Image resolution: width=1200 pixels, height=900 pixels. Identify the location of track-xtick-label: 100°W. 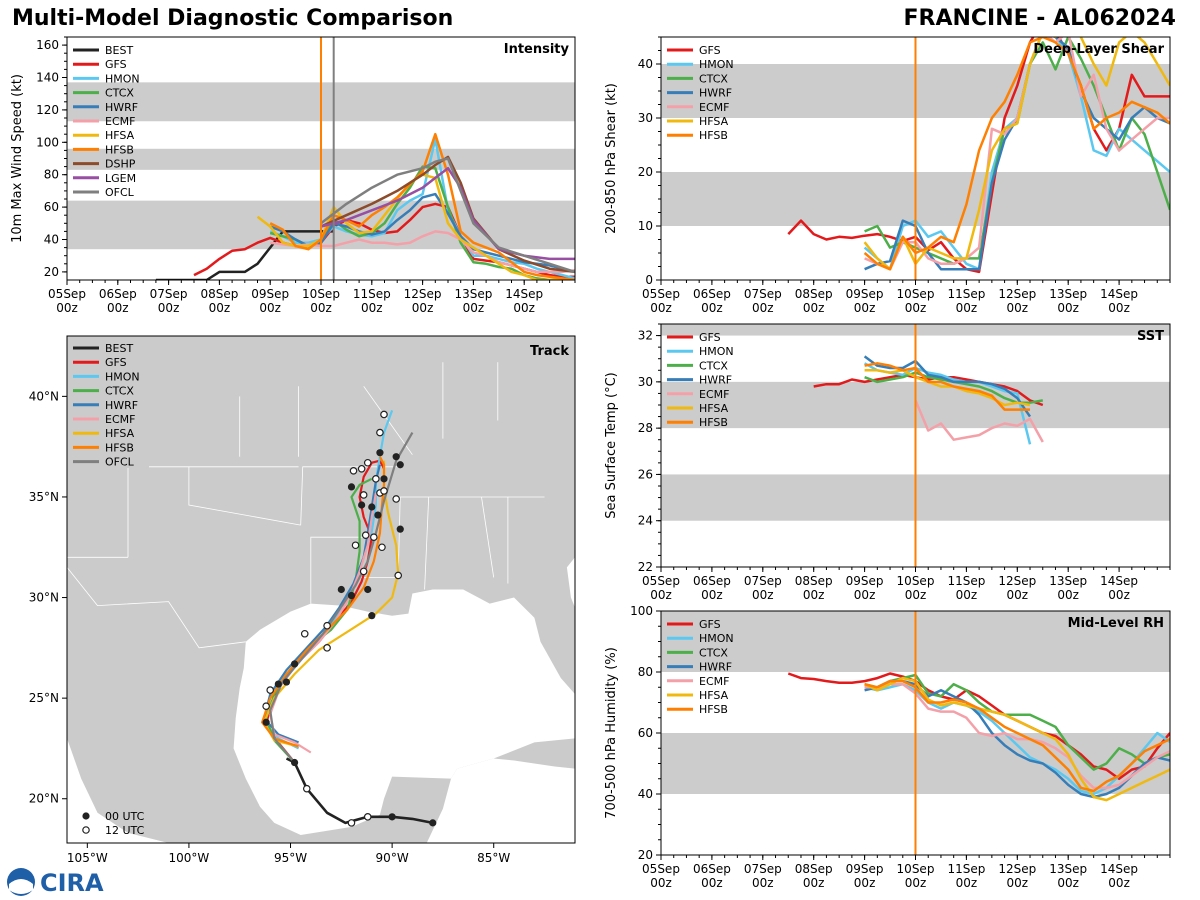
(189, 858).